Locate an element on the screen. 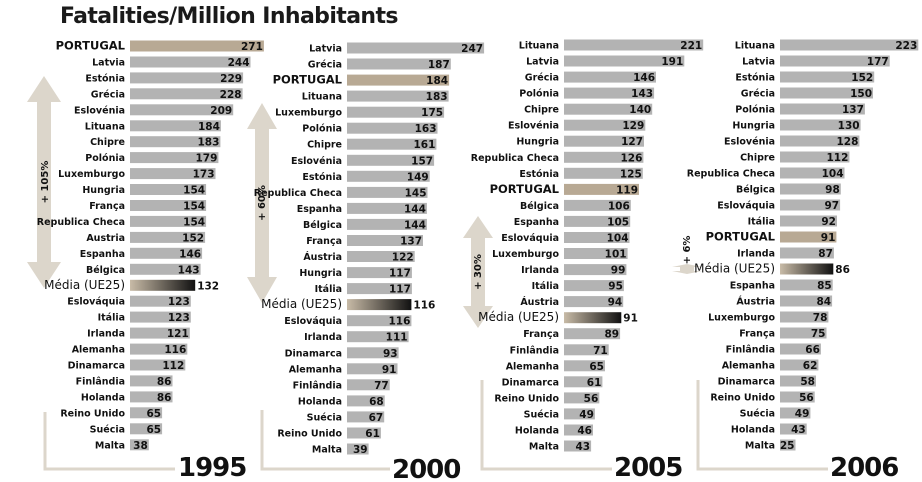 The height and width of the screenshot is (482, 922). bar-row: Dinamarca 112 is located at coordinates (127, 365).